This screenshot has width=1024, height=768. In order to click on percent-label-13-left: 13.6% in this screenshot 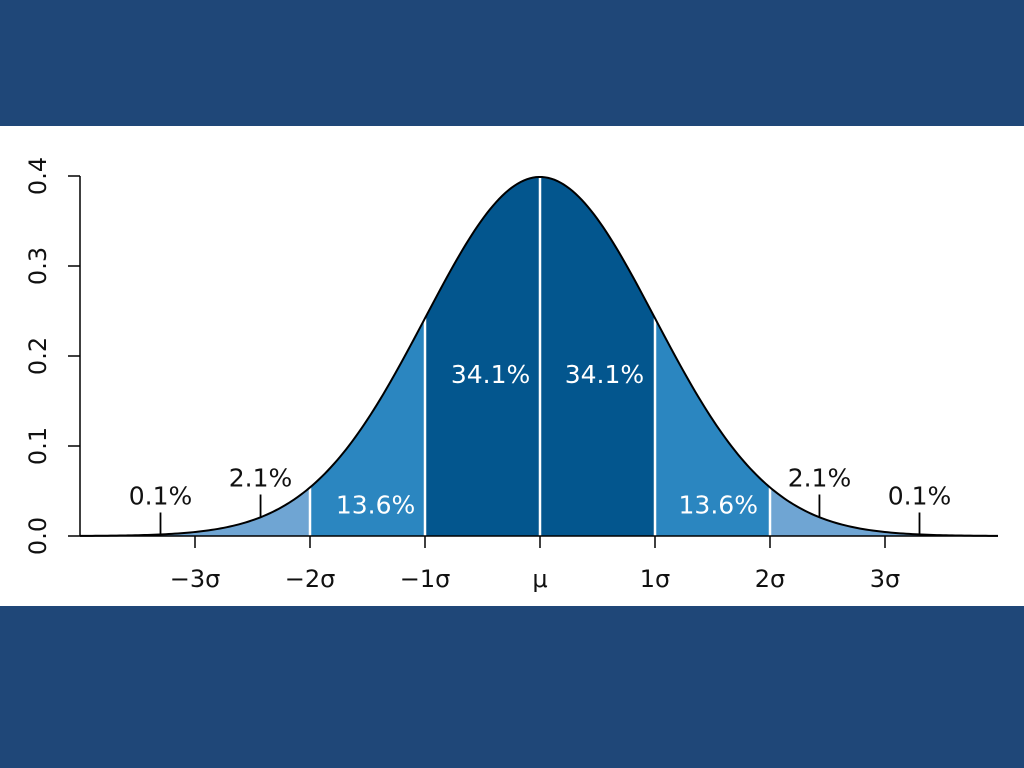, I will do `click(375, 505)`.